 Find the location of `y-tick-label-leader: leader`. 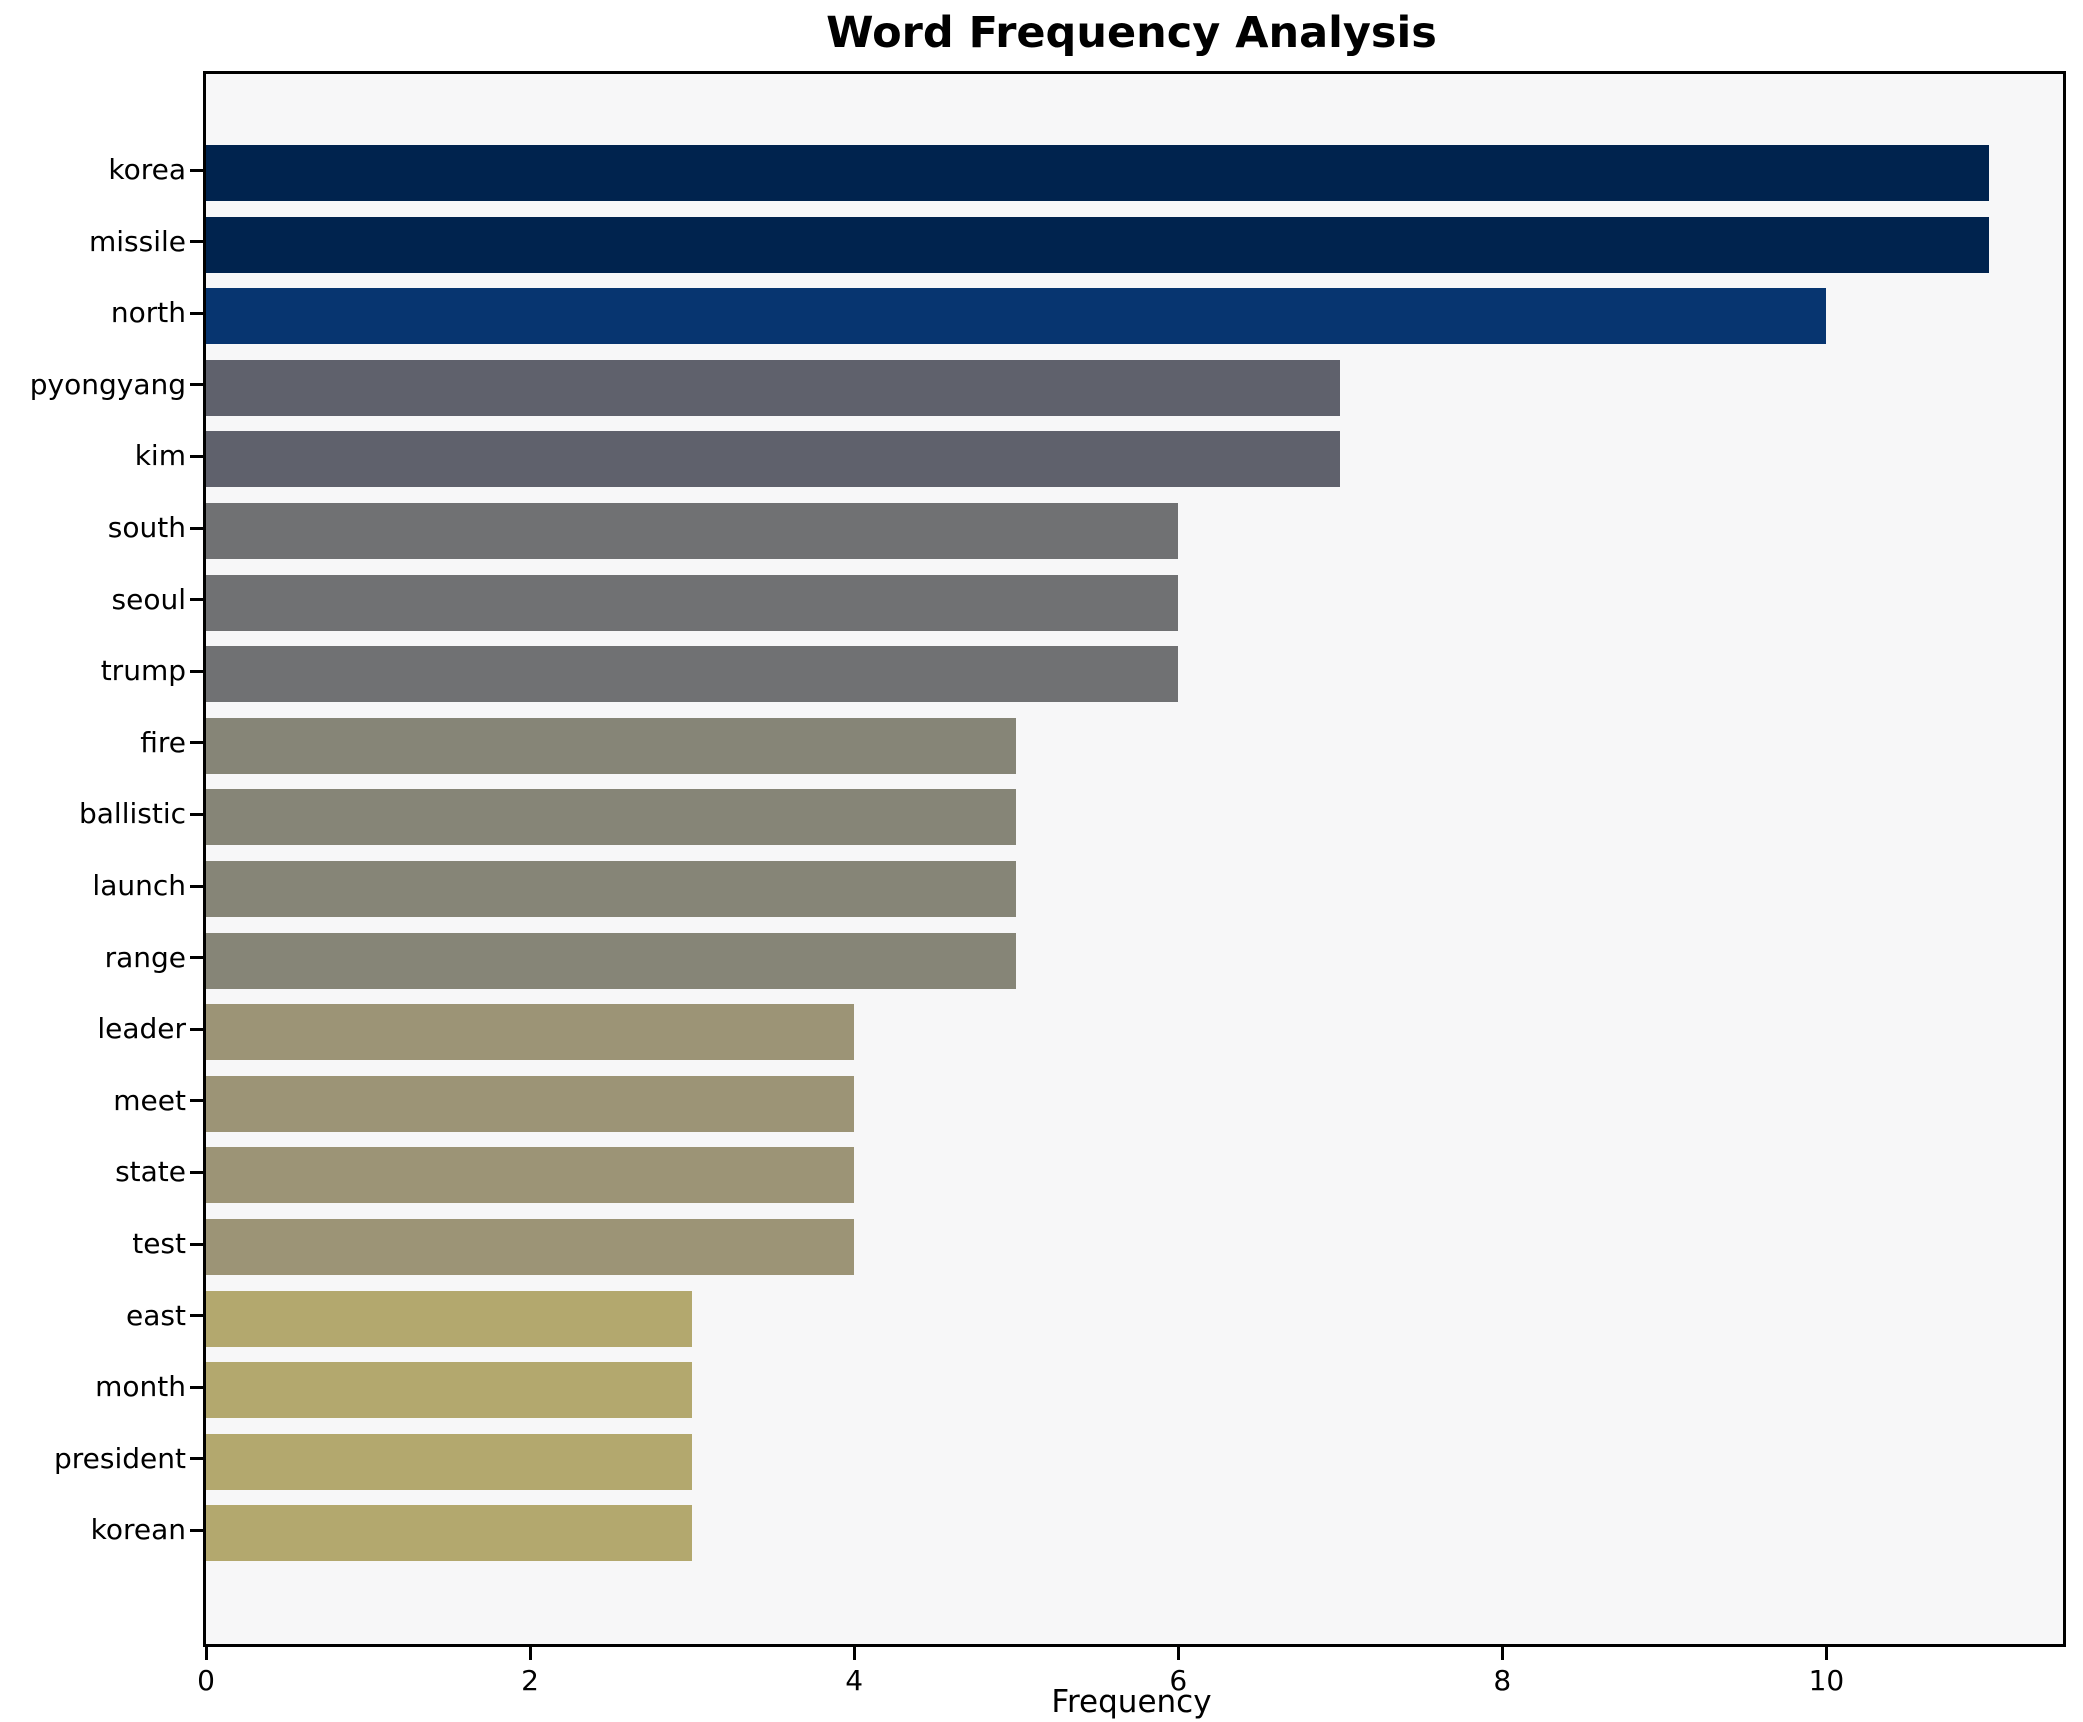

y-tick-label-leader: leader is located at coordinates (141, 1029).